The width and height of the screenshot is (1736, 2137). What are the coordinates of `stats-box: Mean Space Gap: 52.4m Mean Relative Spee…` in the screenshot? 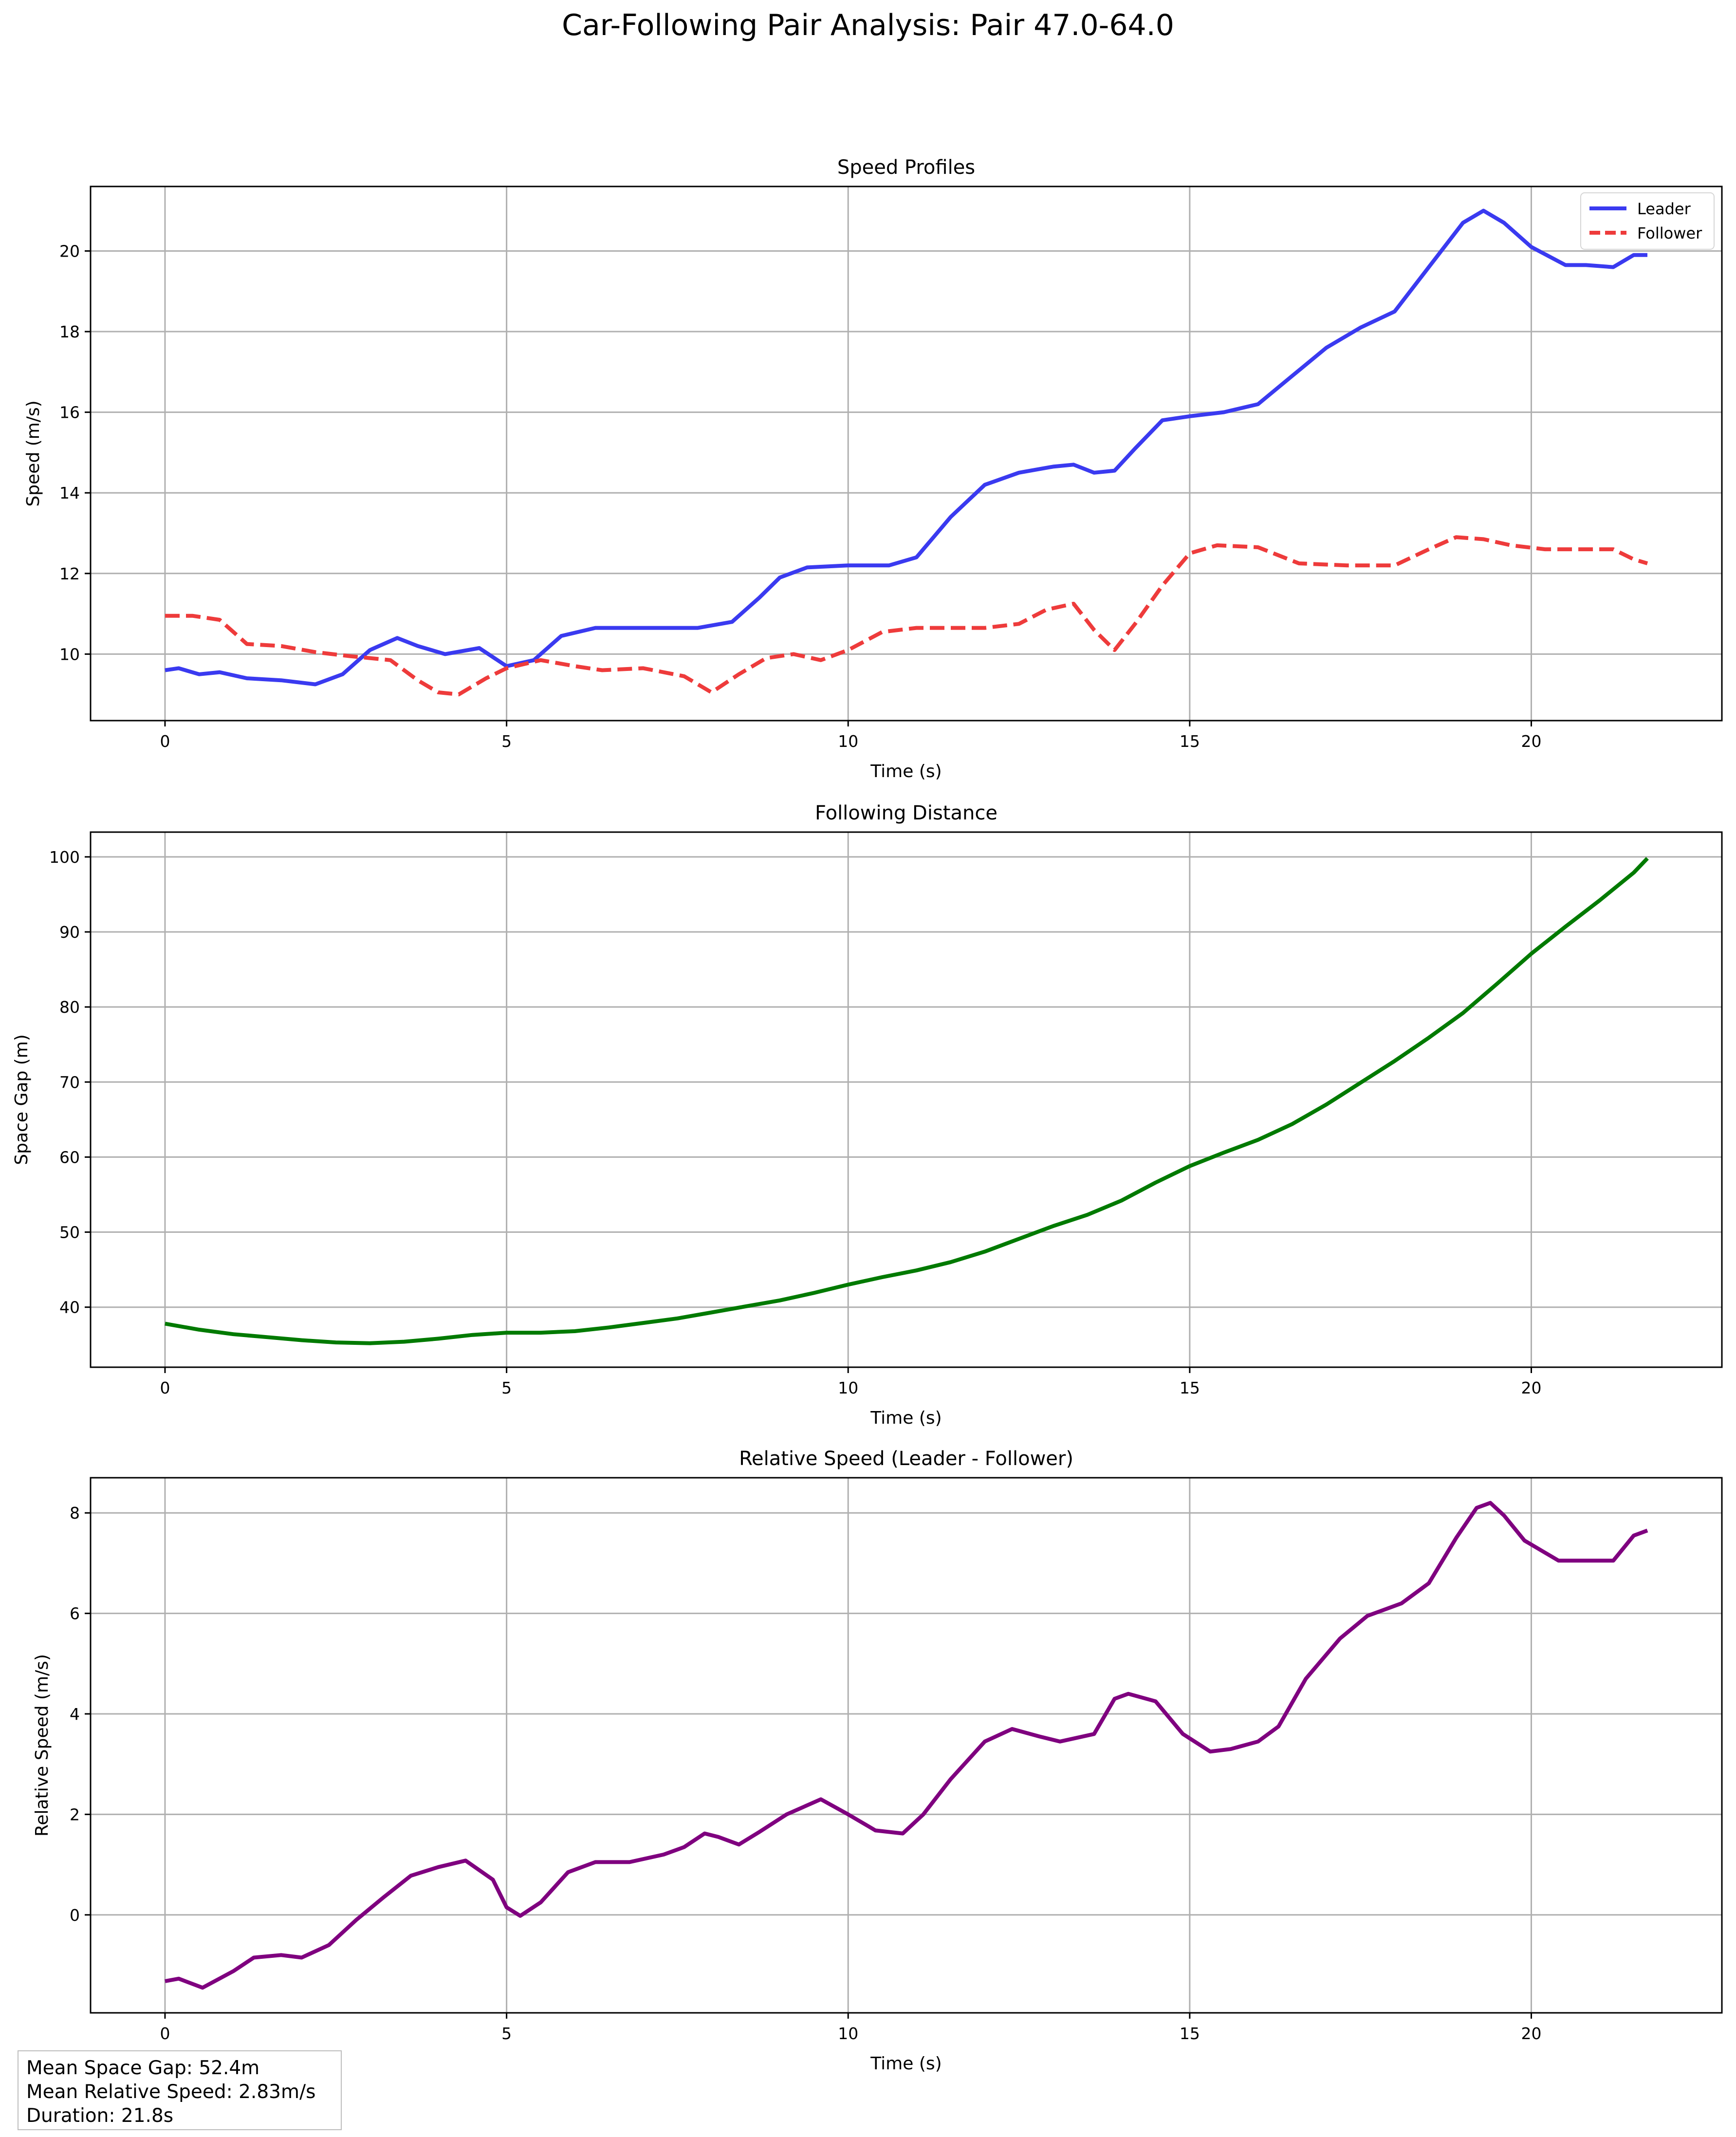 It's located at (180, 2090).